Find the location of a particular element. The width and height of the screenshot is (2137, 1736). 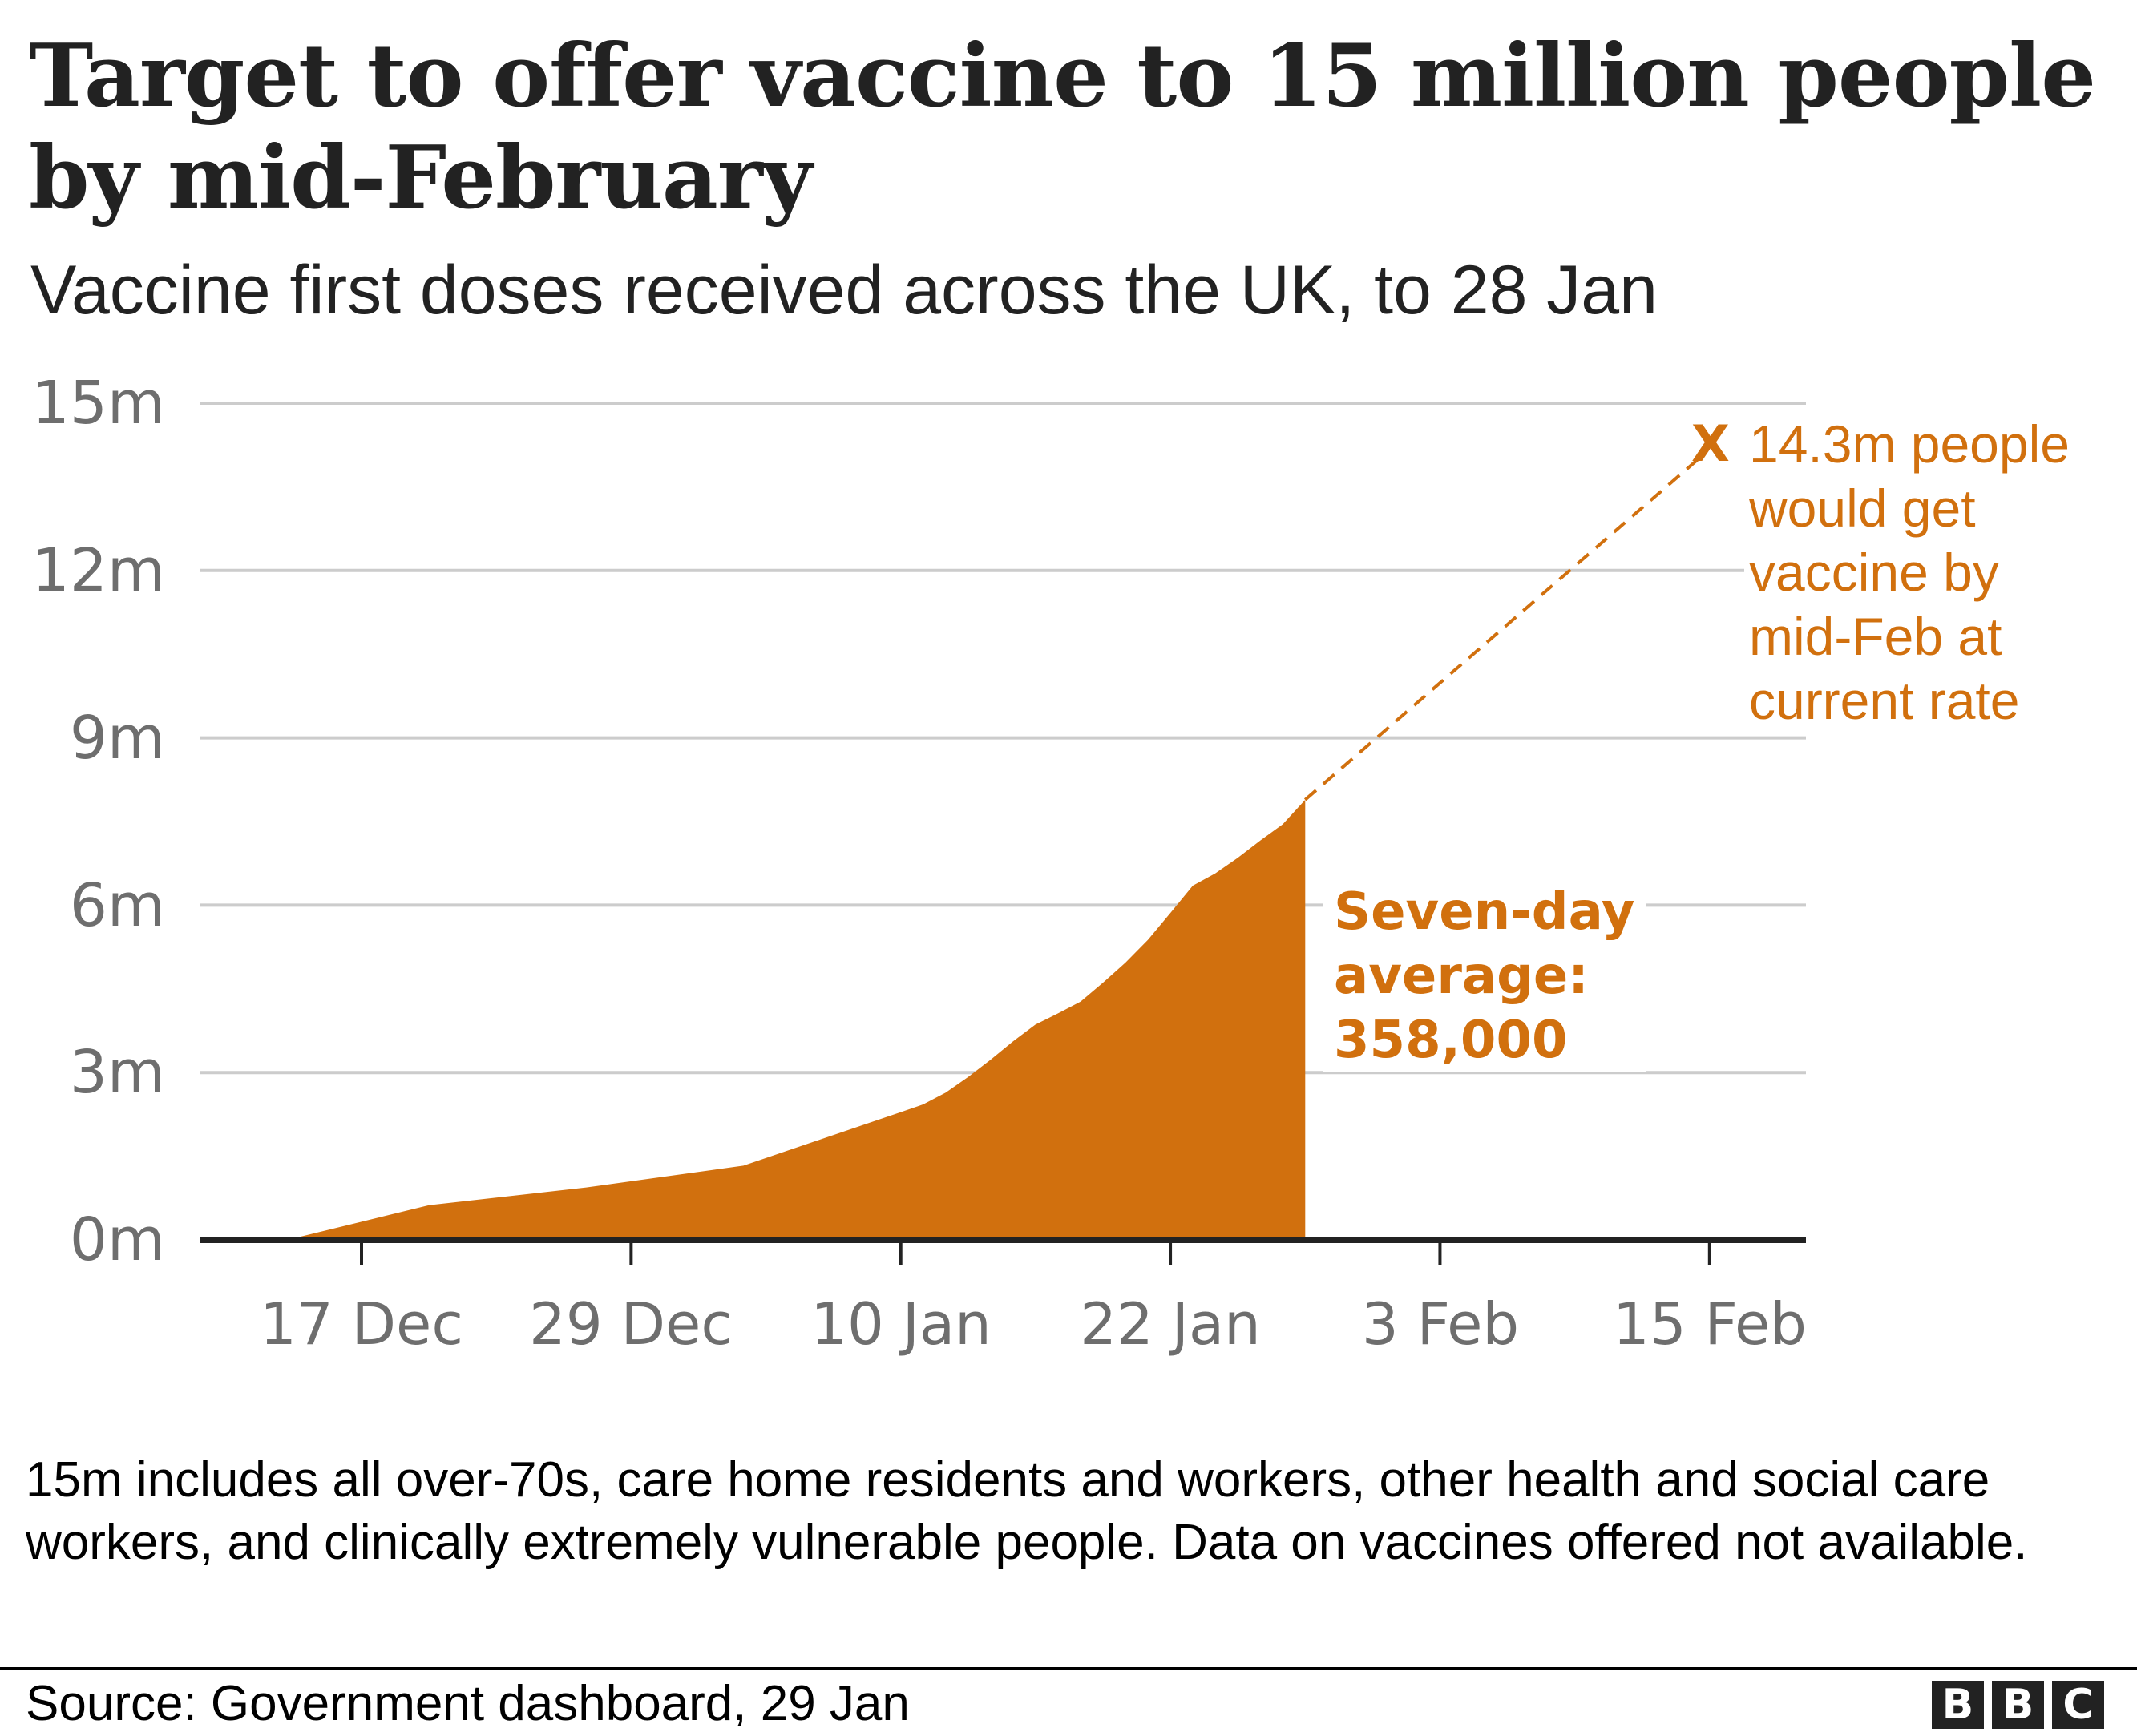

bbc-logo: B B C is located at coordinates (2018, 1705).